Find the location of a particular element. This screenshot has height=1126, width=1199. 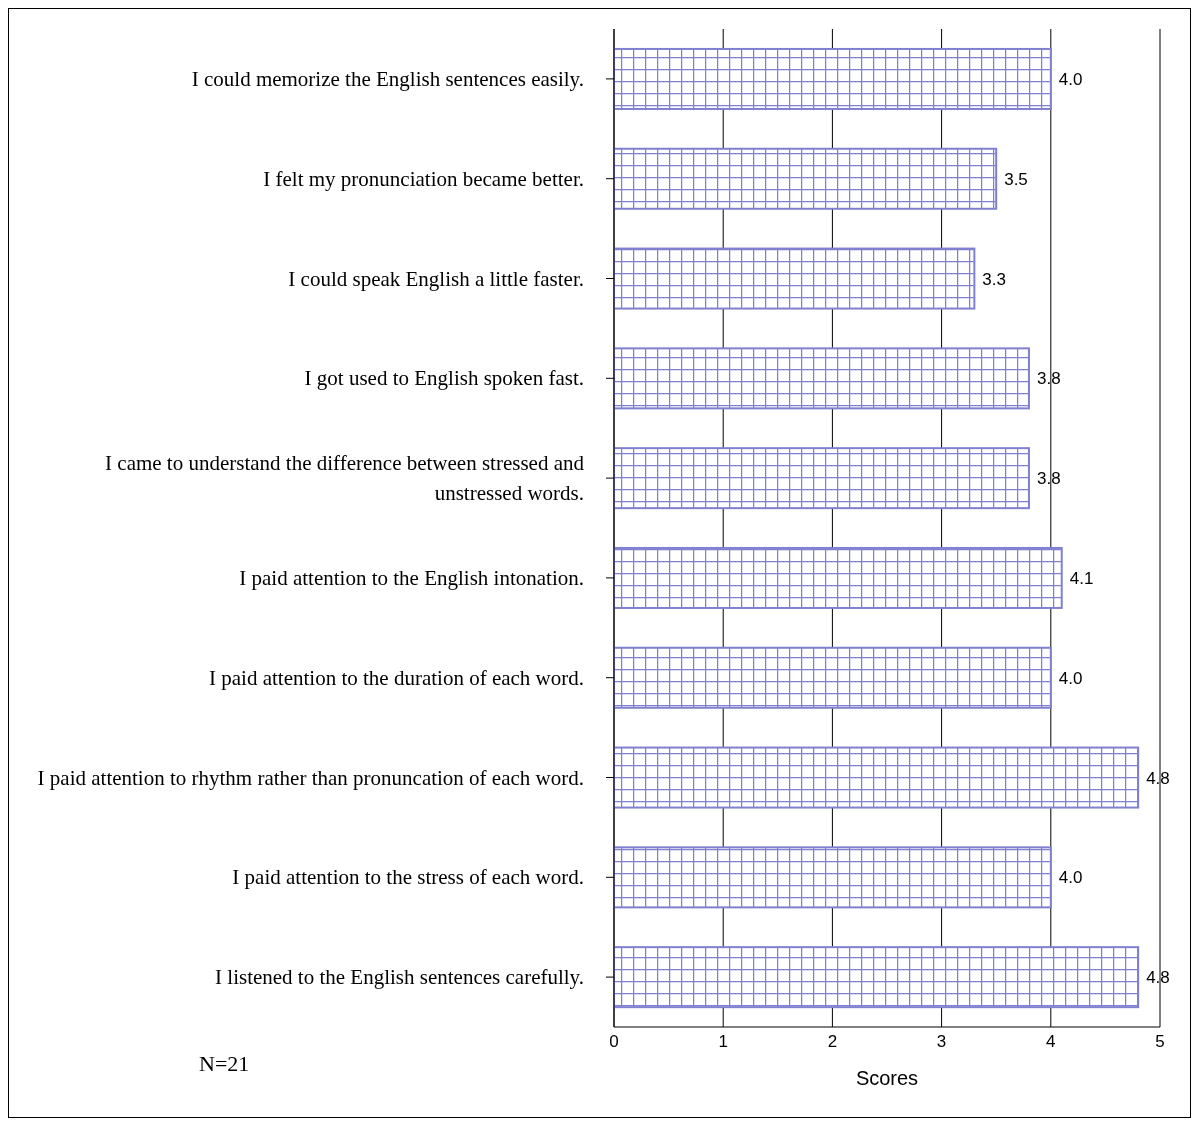

y-tick-label: I felt my pronunciation became better. is located at coordinates (423, 178).